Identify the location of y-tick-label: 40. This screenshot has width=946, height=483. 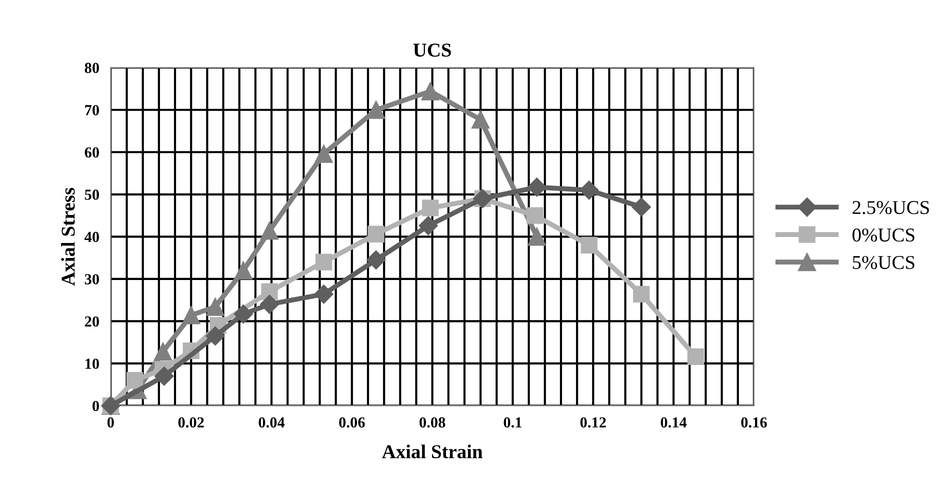
(91, 237).